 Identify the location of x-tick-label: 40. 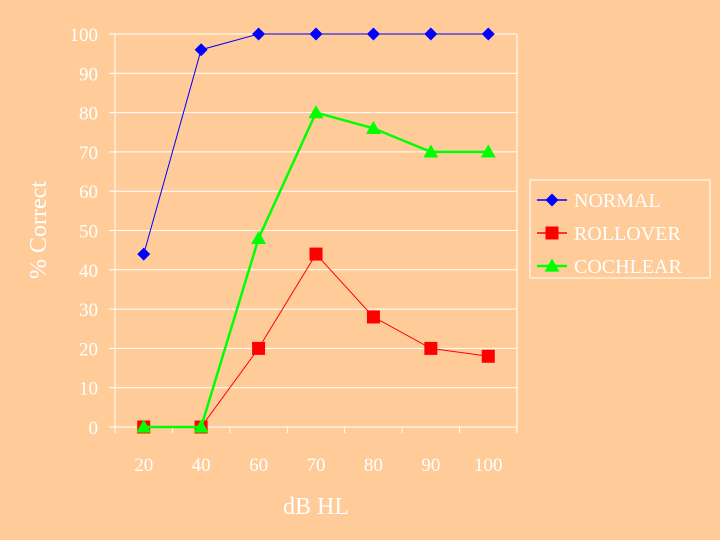
(201, 465).